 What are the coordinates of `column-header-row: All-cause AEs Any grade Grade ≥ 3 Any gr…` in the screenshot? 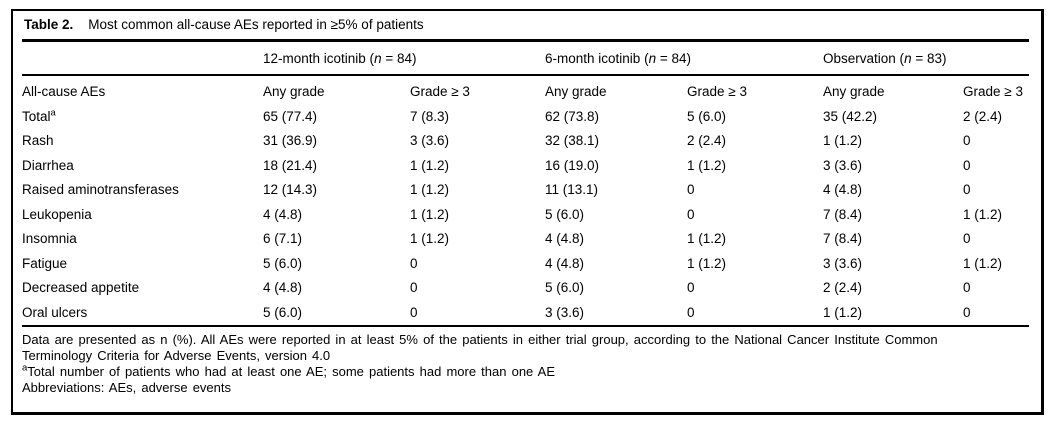 It's located at (525, 89).